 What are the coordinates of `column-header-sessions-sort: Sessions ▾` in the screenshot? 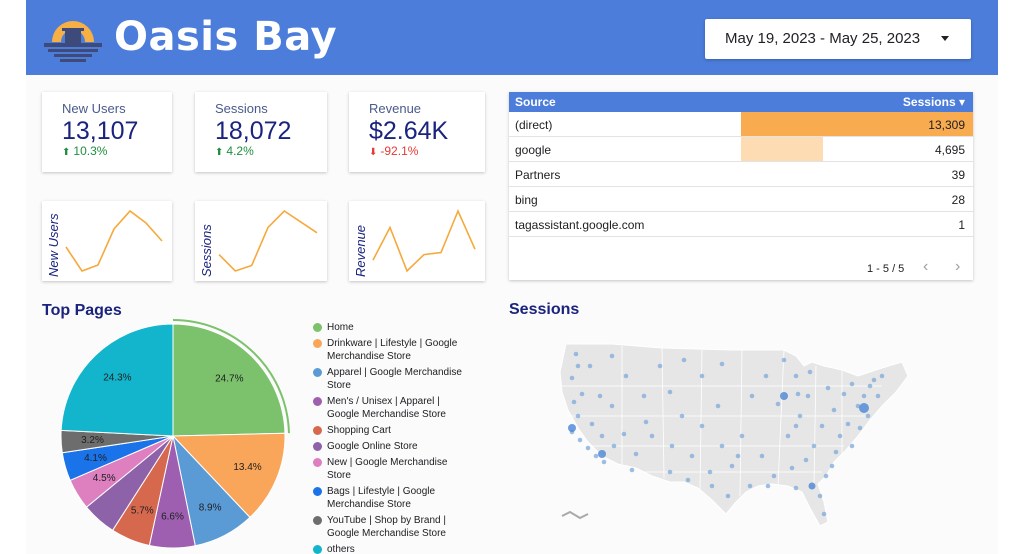 It's located at (934, 102).